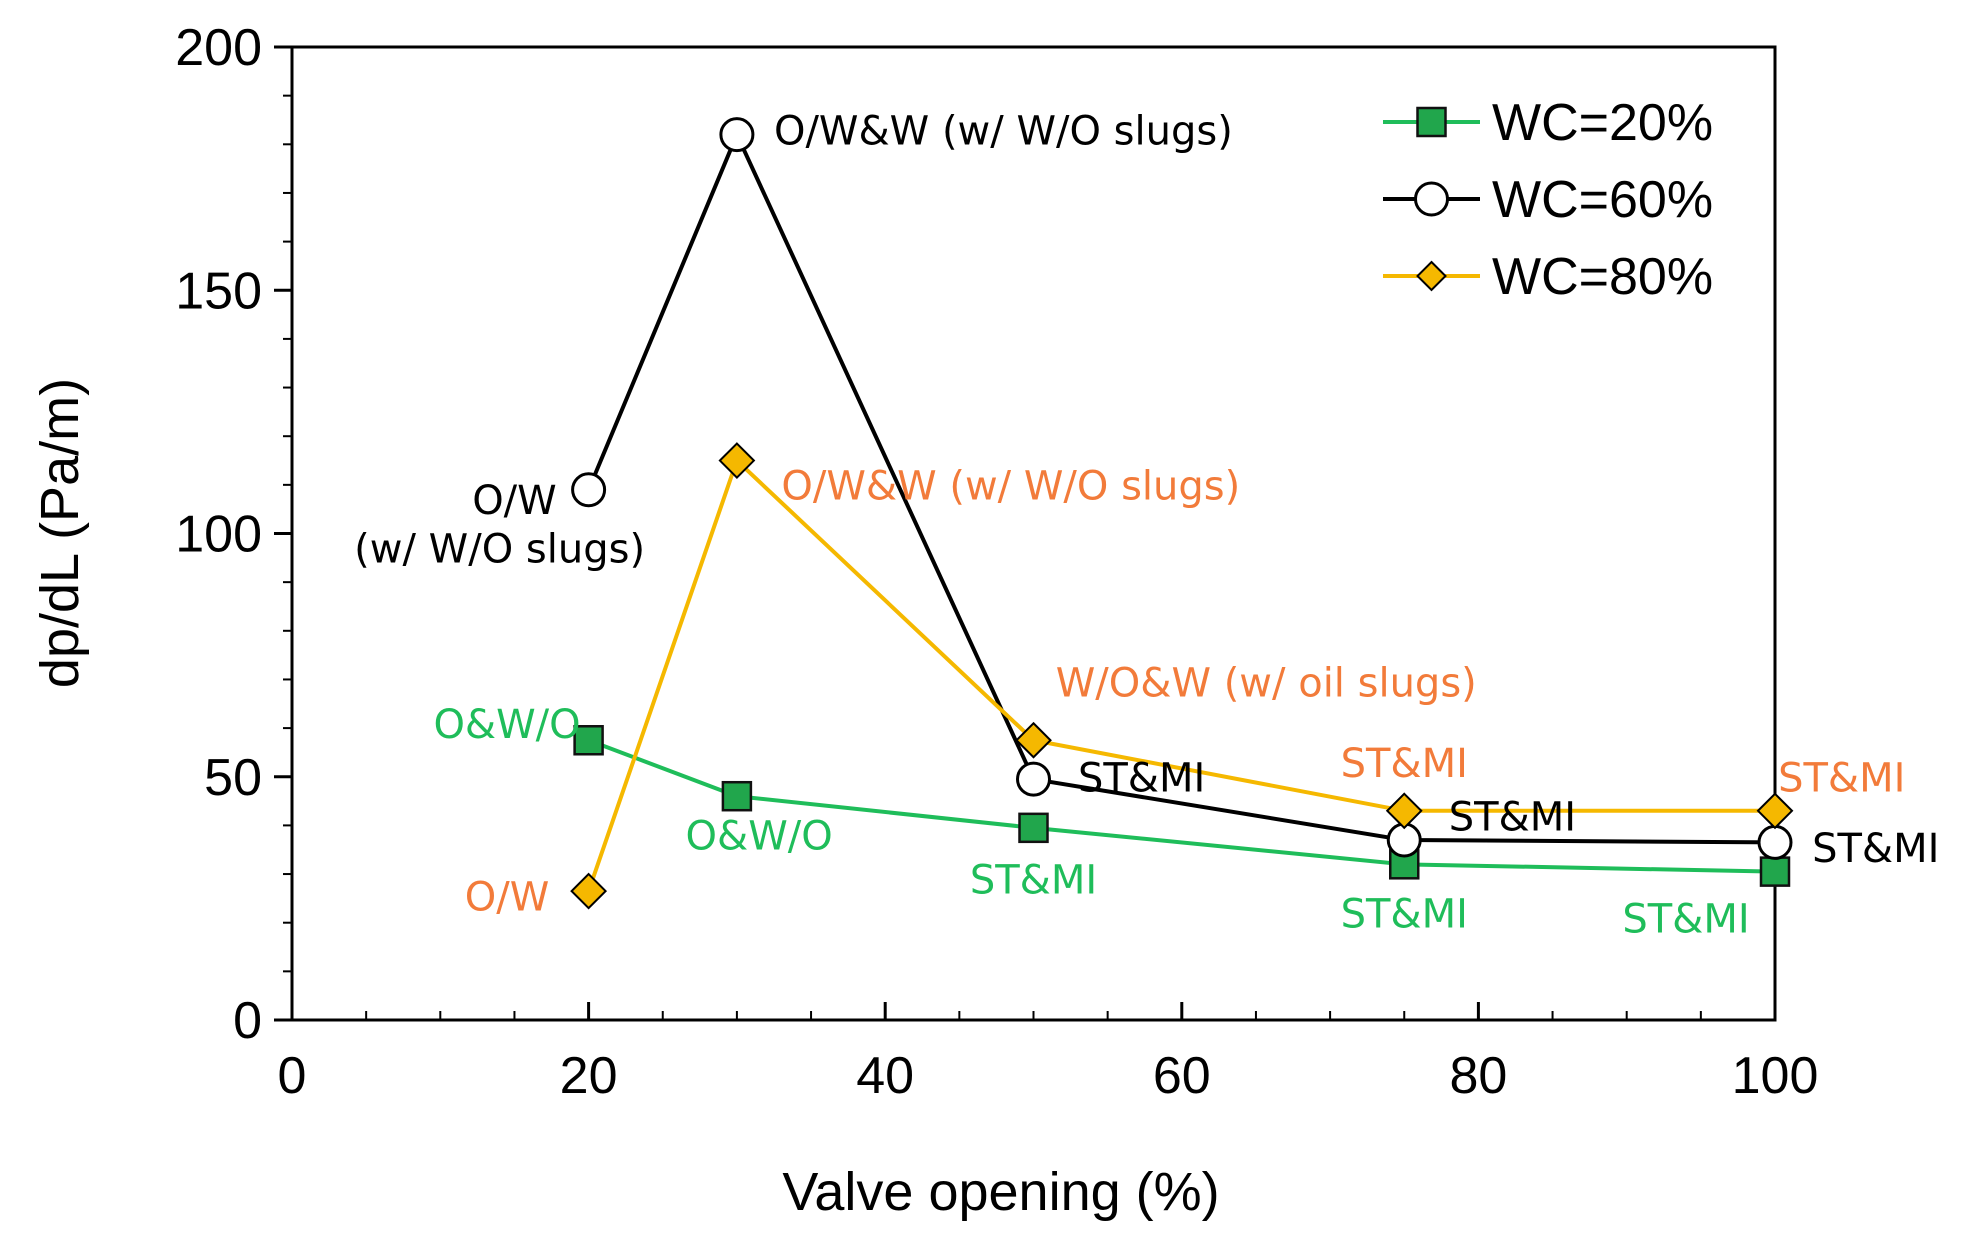 This screenshot has height=1242, width=1986. Describe the element at coordinates (1602, 123) in the screenshot. I see `legend-label: WC=20%` at that location.